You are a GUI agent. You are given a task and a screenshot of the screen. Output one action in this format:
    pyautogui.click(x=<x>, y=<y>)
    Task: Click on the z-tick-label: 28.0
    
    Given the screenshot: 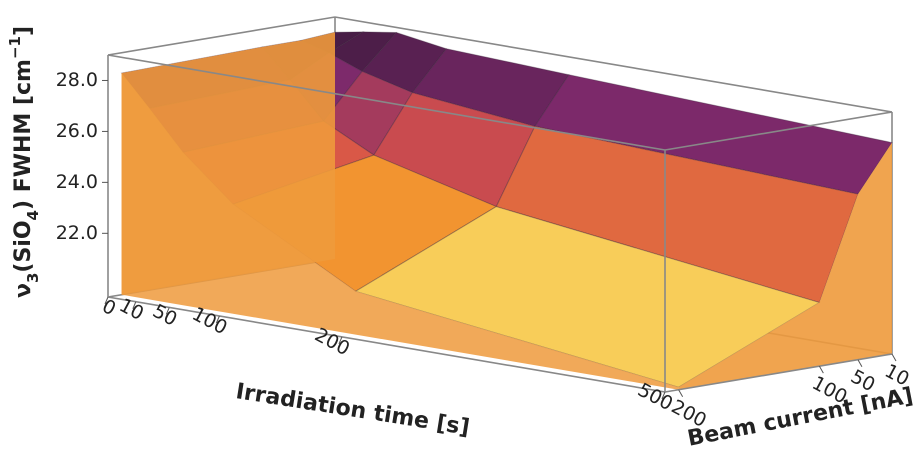 What is the action you would take?
    pyautogui.click(x=77, y=80)
    